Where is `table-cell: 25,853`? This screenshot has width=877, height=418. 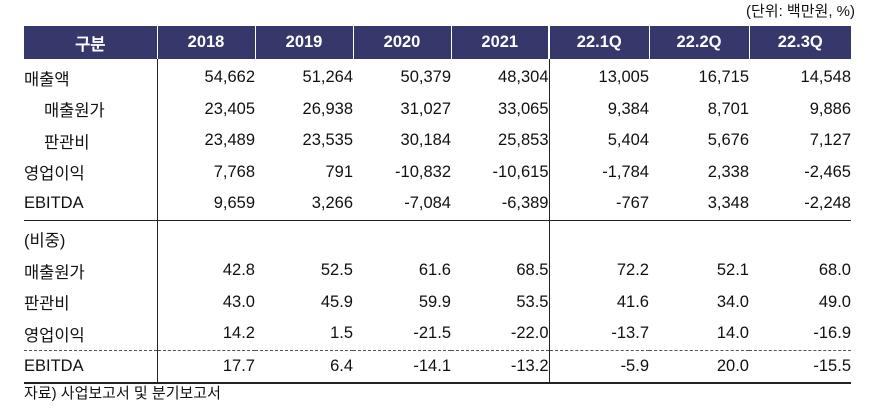 table-cell: 25,853 is located at coordinates (500, 141).